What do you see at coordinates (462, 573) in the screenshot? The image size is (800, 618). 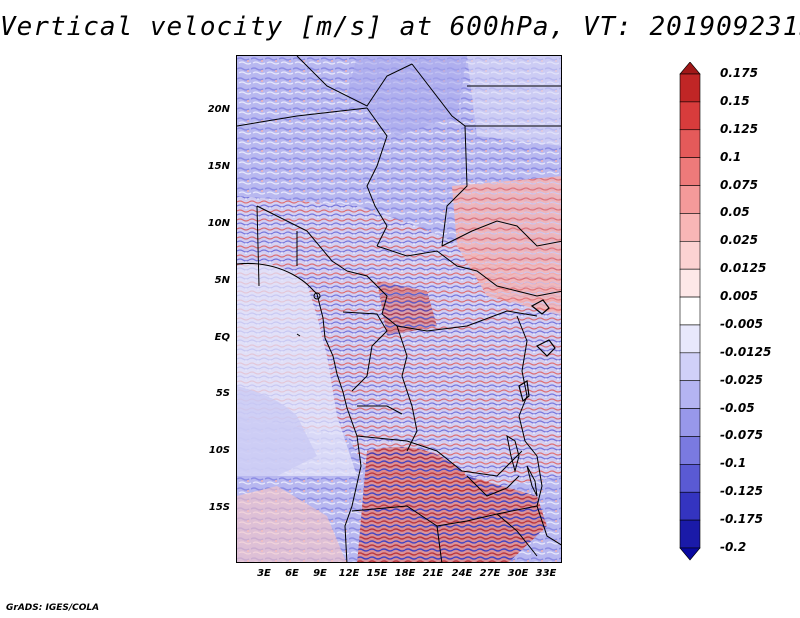 I see `lon-label: 24E` at bounding box center [462, 573].